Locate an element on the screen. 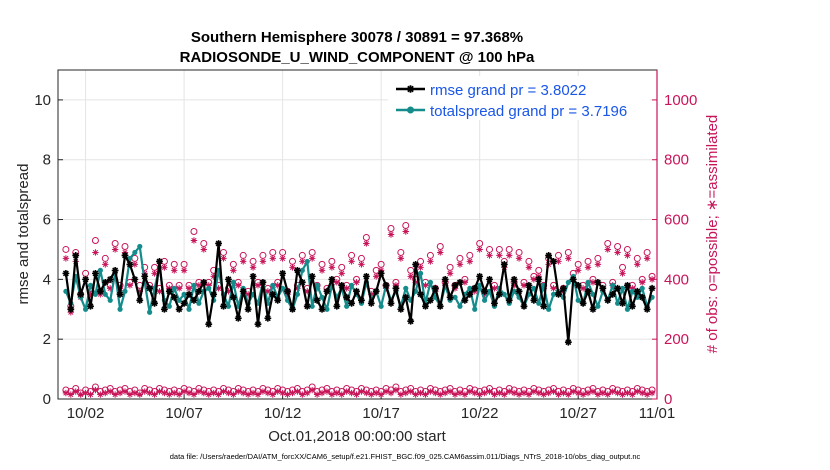 The width and height of the screenshot is (830, 470). legend-box is located at coordinates (519, 98).